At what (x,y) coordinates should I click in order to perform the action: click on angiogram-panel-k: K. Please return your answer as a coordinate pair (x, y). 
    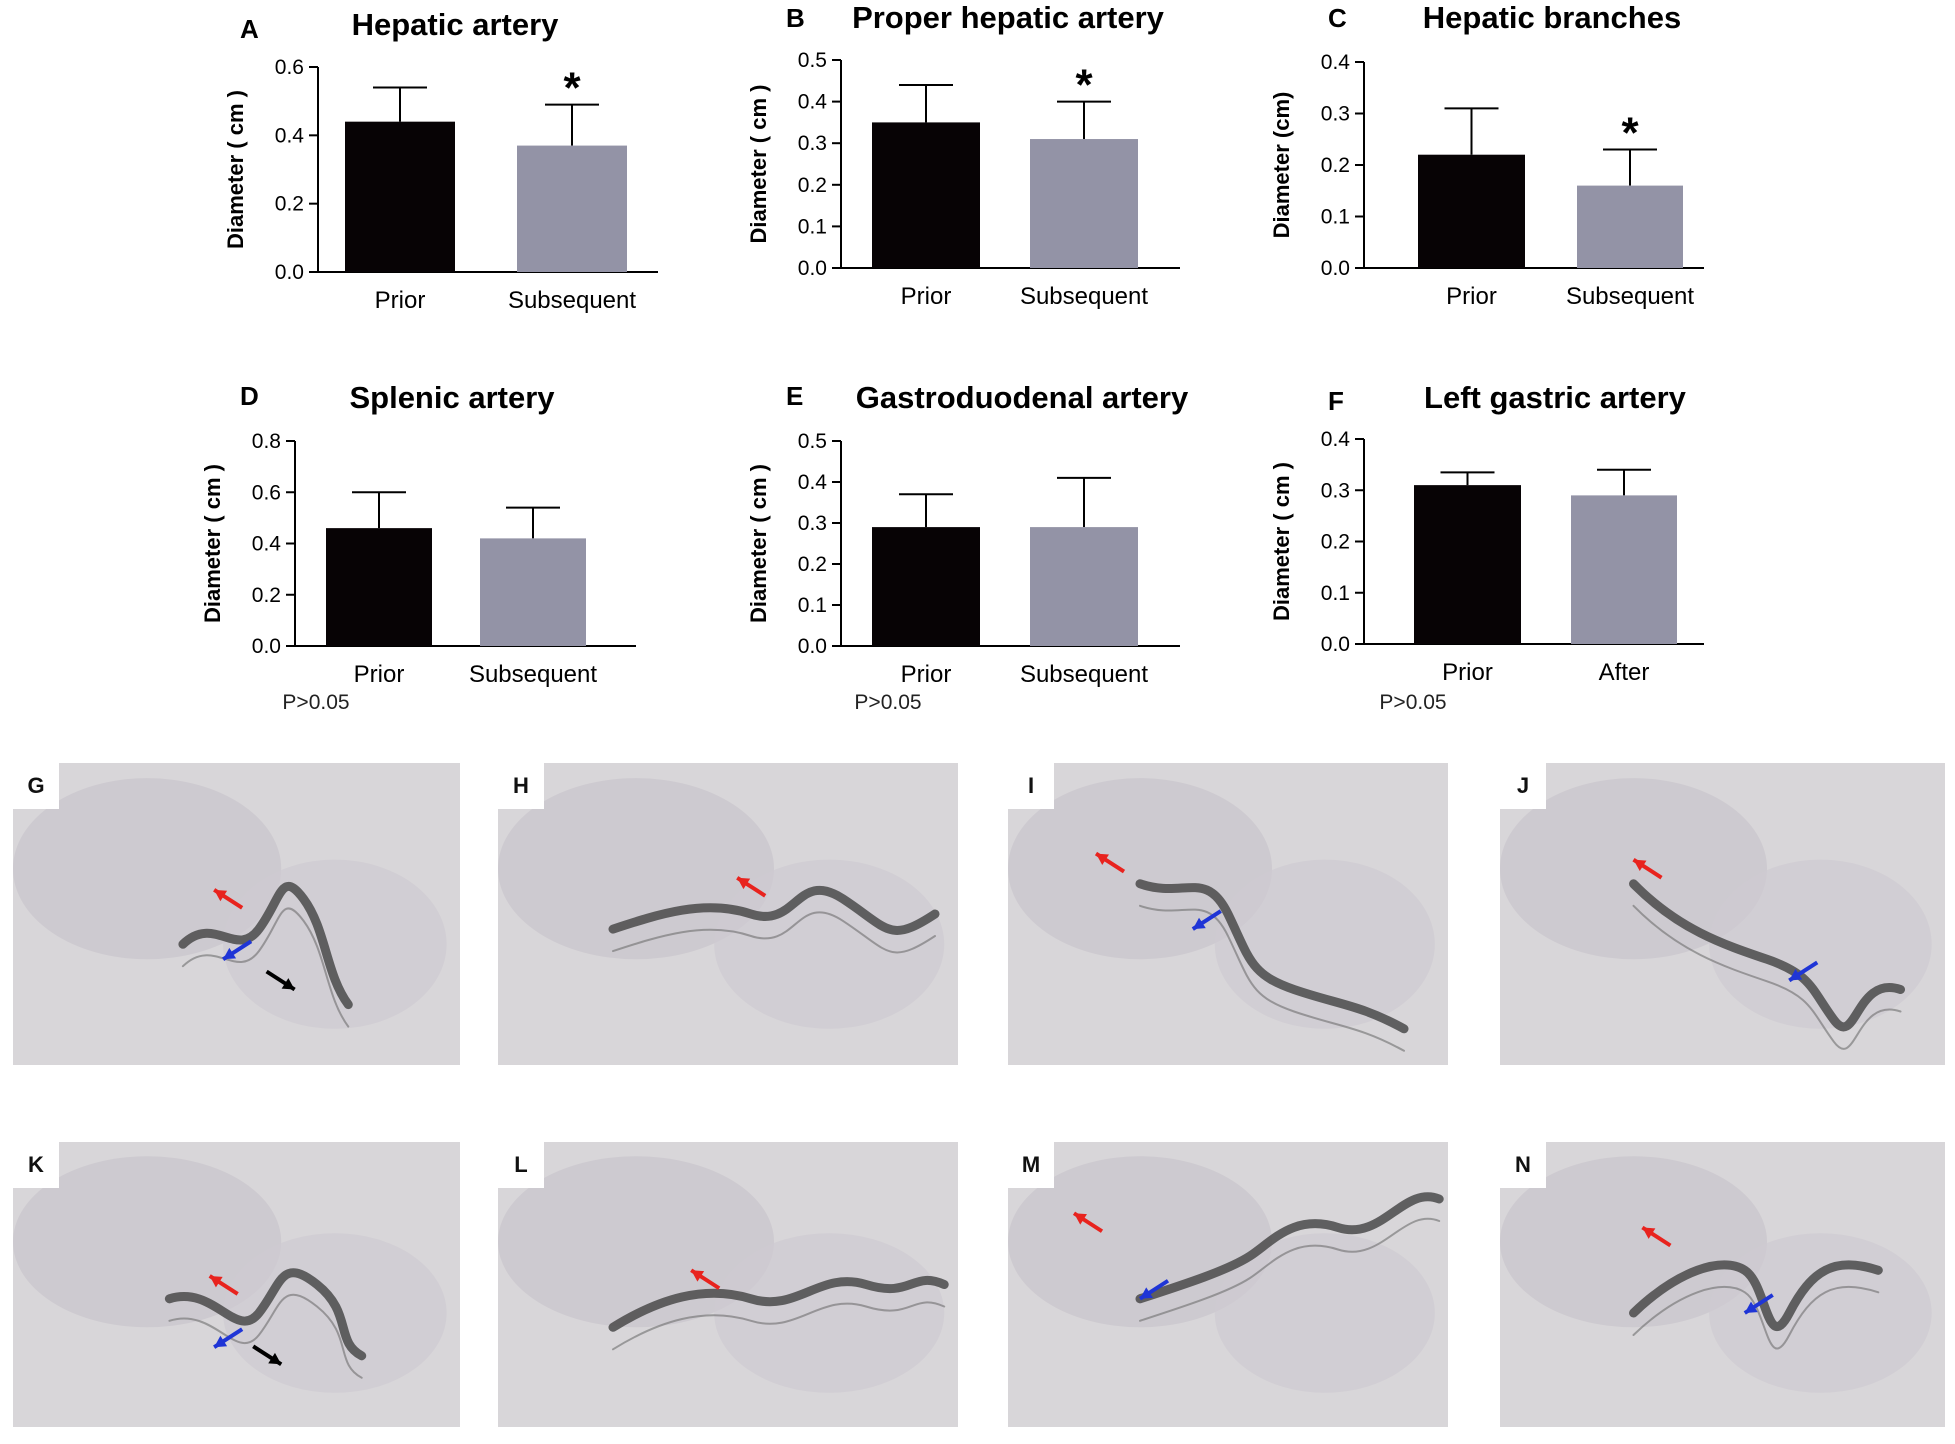
    Looking at the image, I should click on (236, 1284).